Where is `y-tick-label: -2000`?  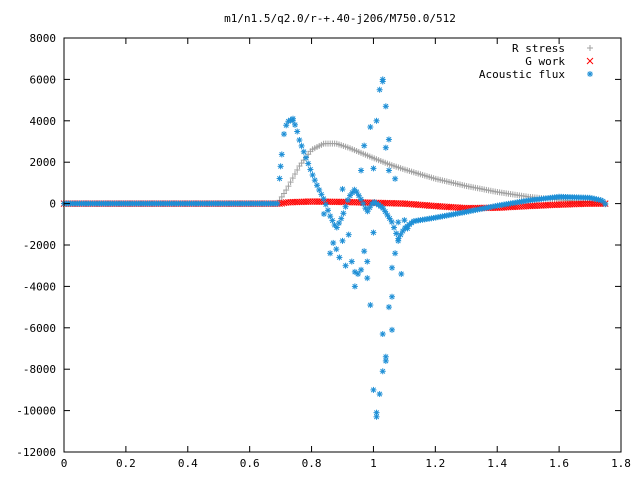
y-tick-label: -2000 is located at coordinates (39, 245).